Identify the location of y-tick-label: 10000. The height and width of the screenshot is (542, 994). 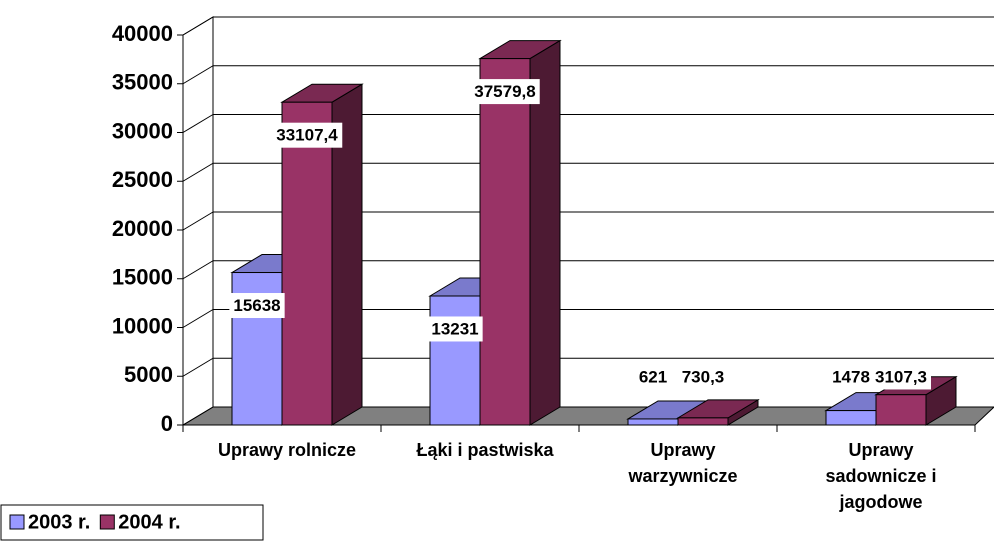
(142, 325).